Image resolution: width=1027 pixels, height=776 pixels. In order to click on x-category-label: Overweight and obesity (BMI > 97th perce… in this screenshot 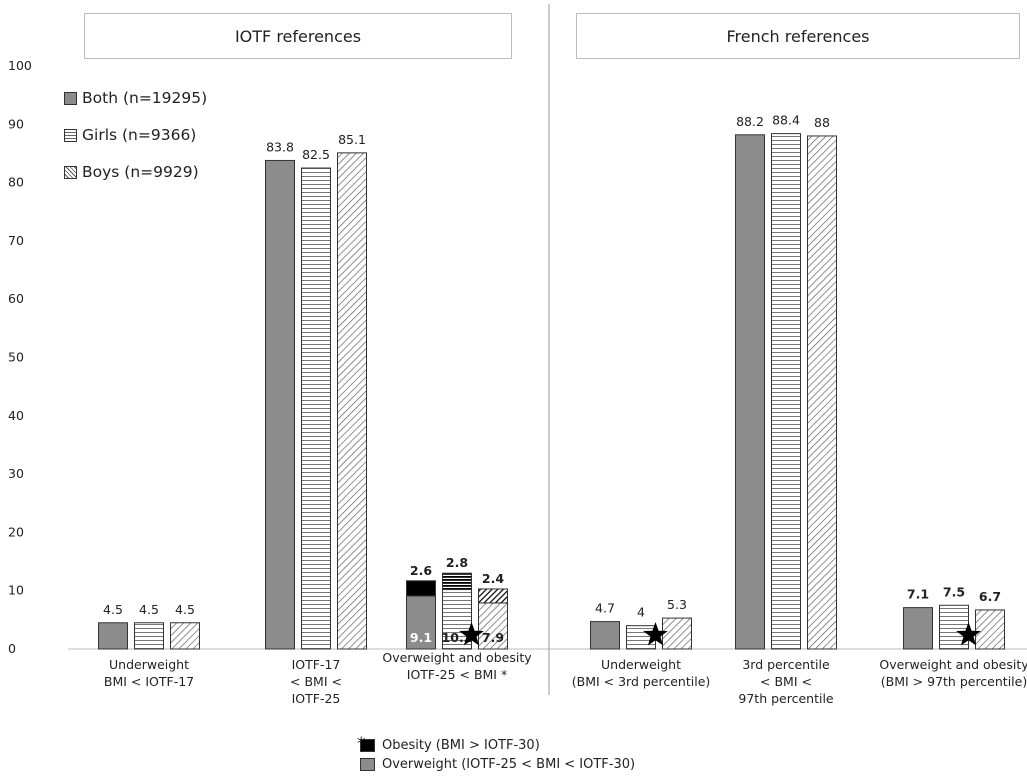, I will do `click(953, 673)`.